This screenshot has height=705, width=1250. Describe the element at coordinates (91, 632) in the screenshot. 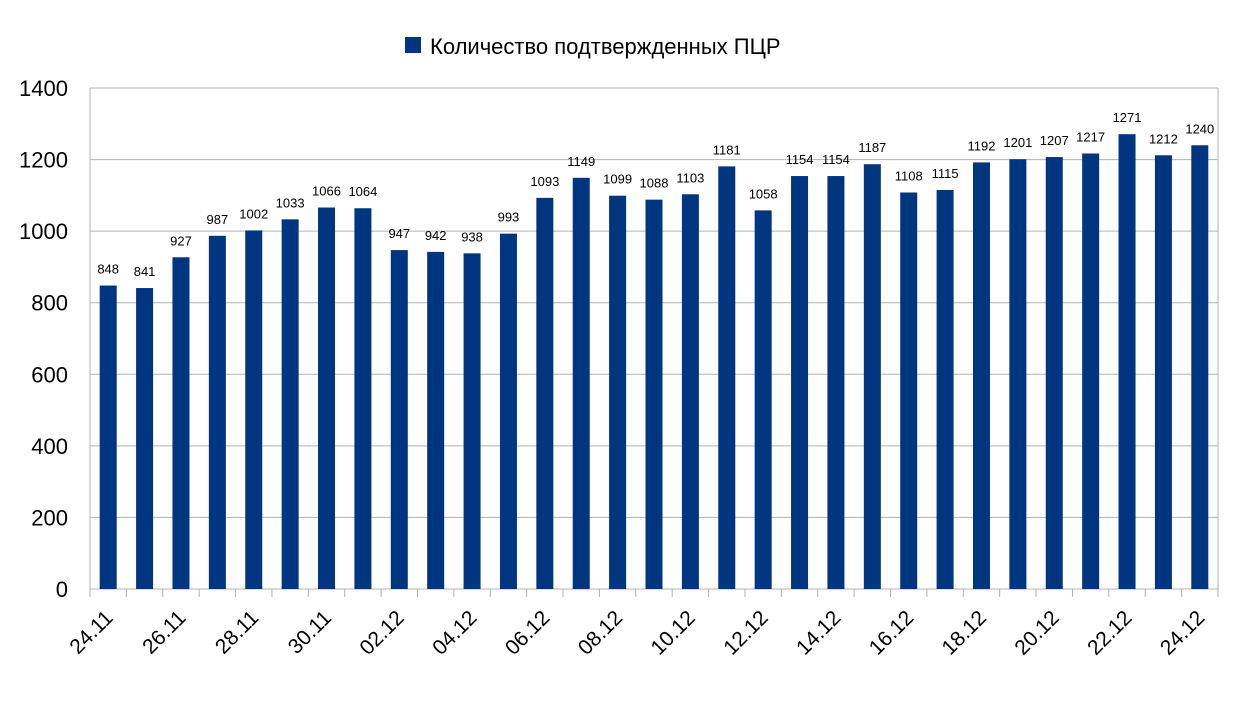

I see `x-tick-label: 24.11` at that location.